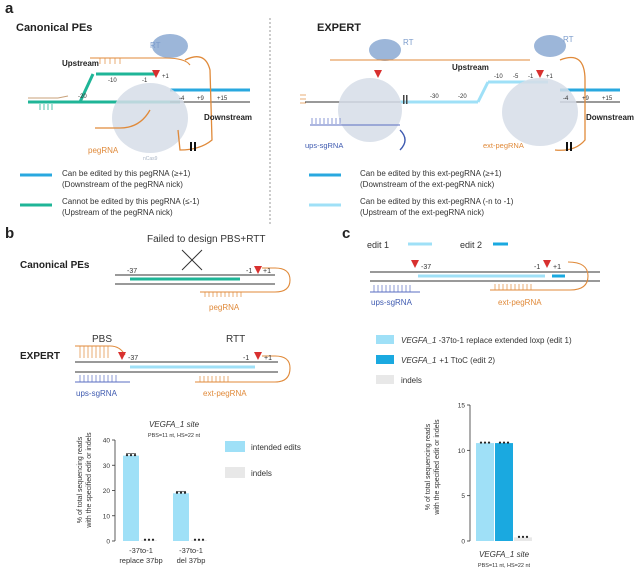 The width and height of the screenshot is (644, 571). I want to click on chart-b-legend-1: intended edits, so click(276, 447).